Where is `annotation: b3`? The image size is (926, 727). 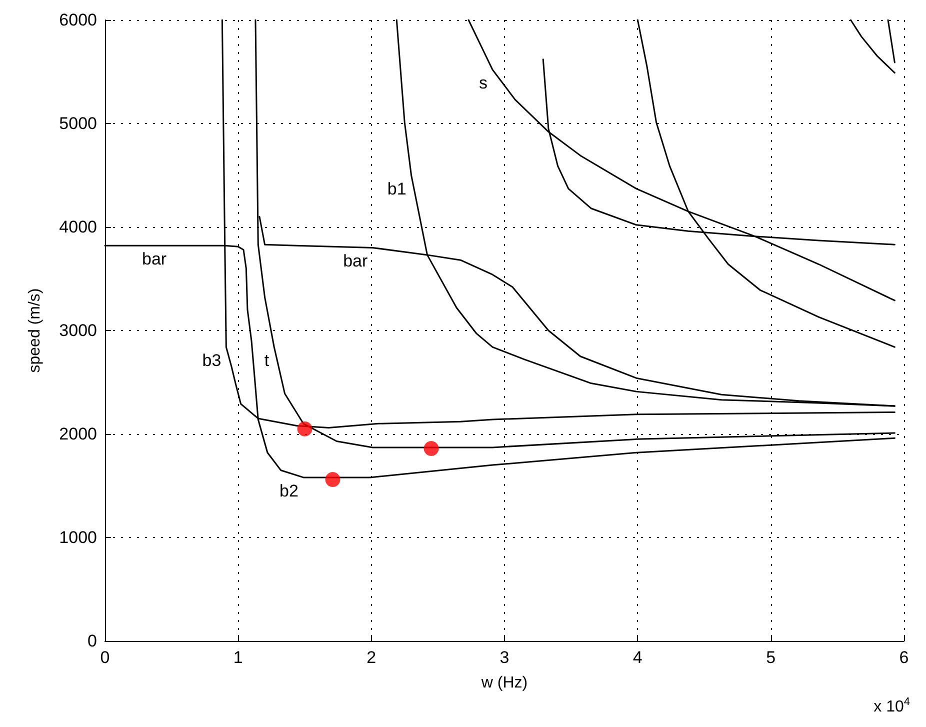
annotation: b3 is located at coordinates (212, 360).